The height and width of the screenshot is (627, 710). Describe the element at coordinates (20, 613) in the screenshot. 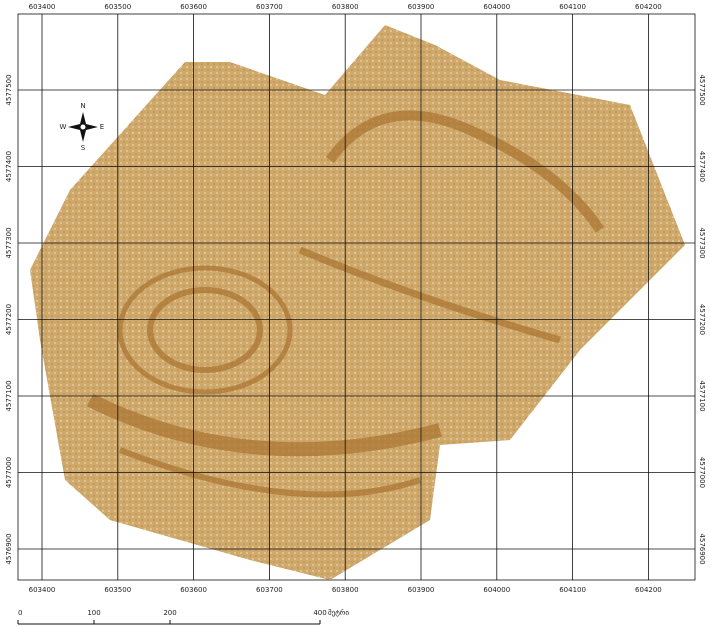

I see `scale-label: 0` at that location.